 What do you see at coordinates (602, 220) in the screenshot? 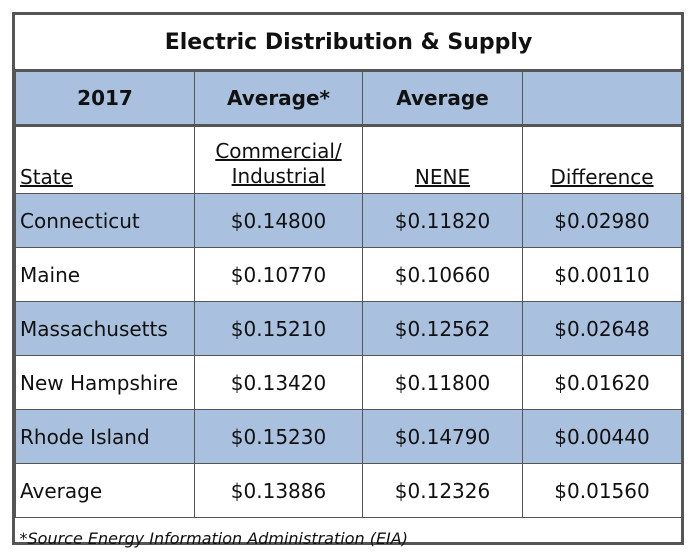
I see `difference-cell: $0.02980` at bounding box center [602, 220].